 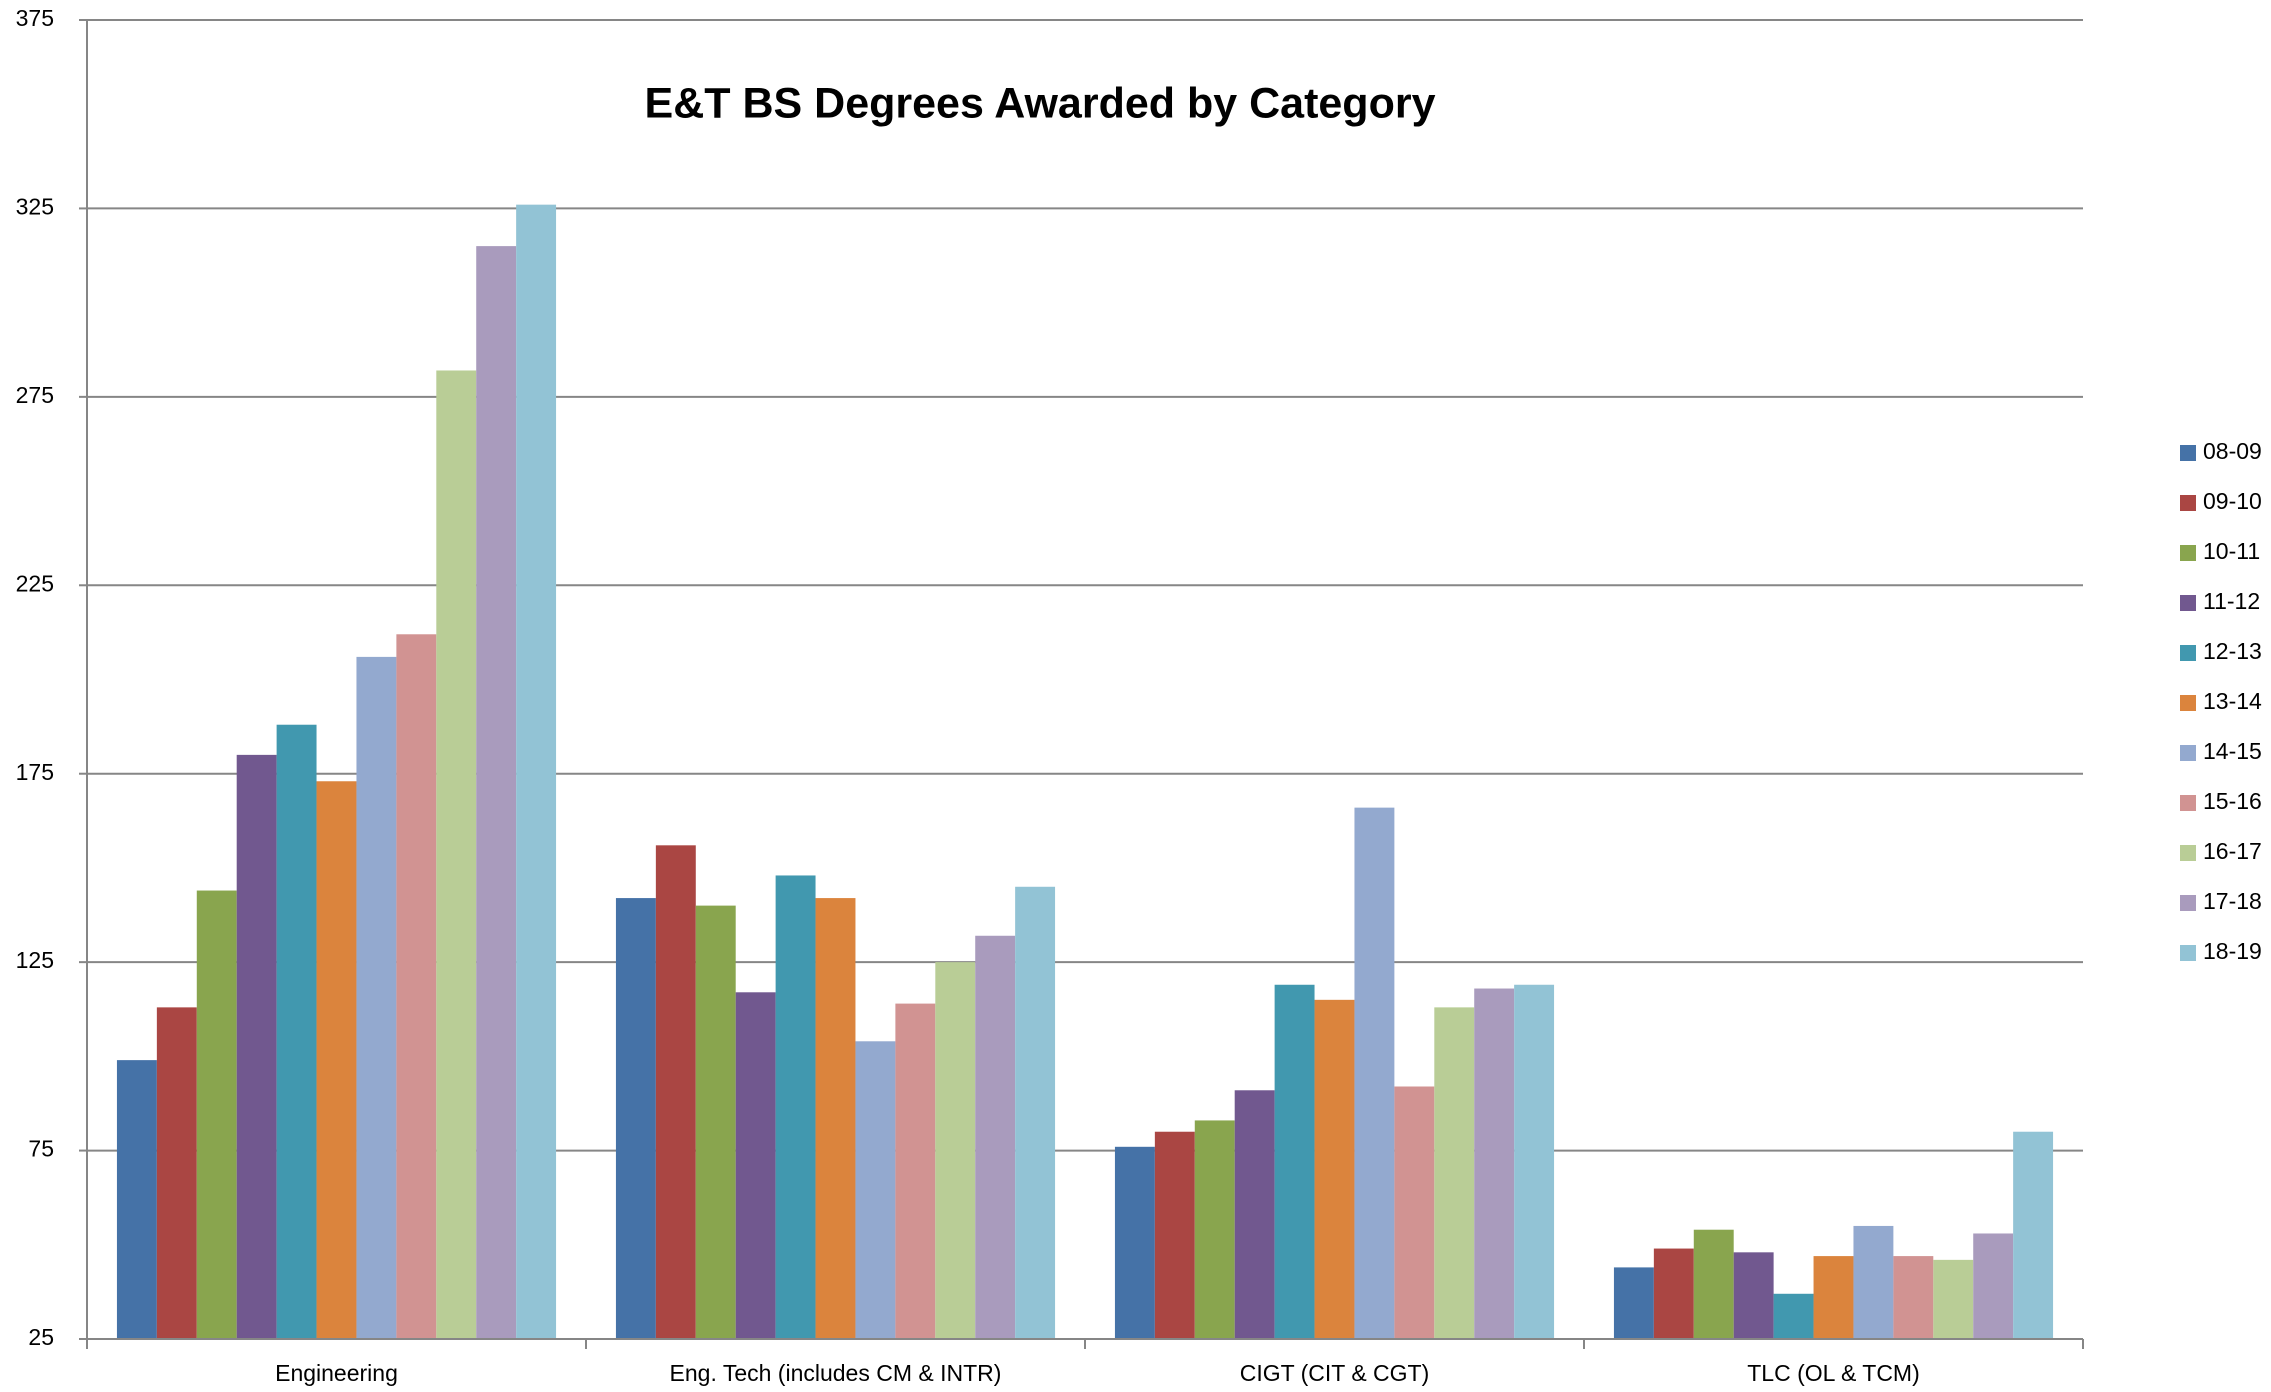 I want to click on y-tick-label: 25, so click(x=41, y=1337).